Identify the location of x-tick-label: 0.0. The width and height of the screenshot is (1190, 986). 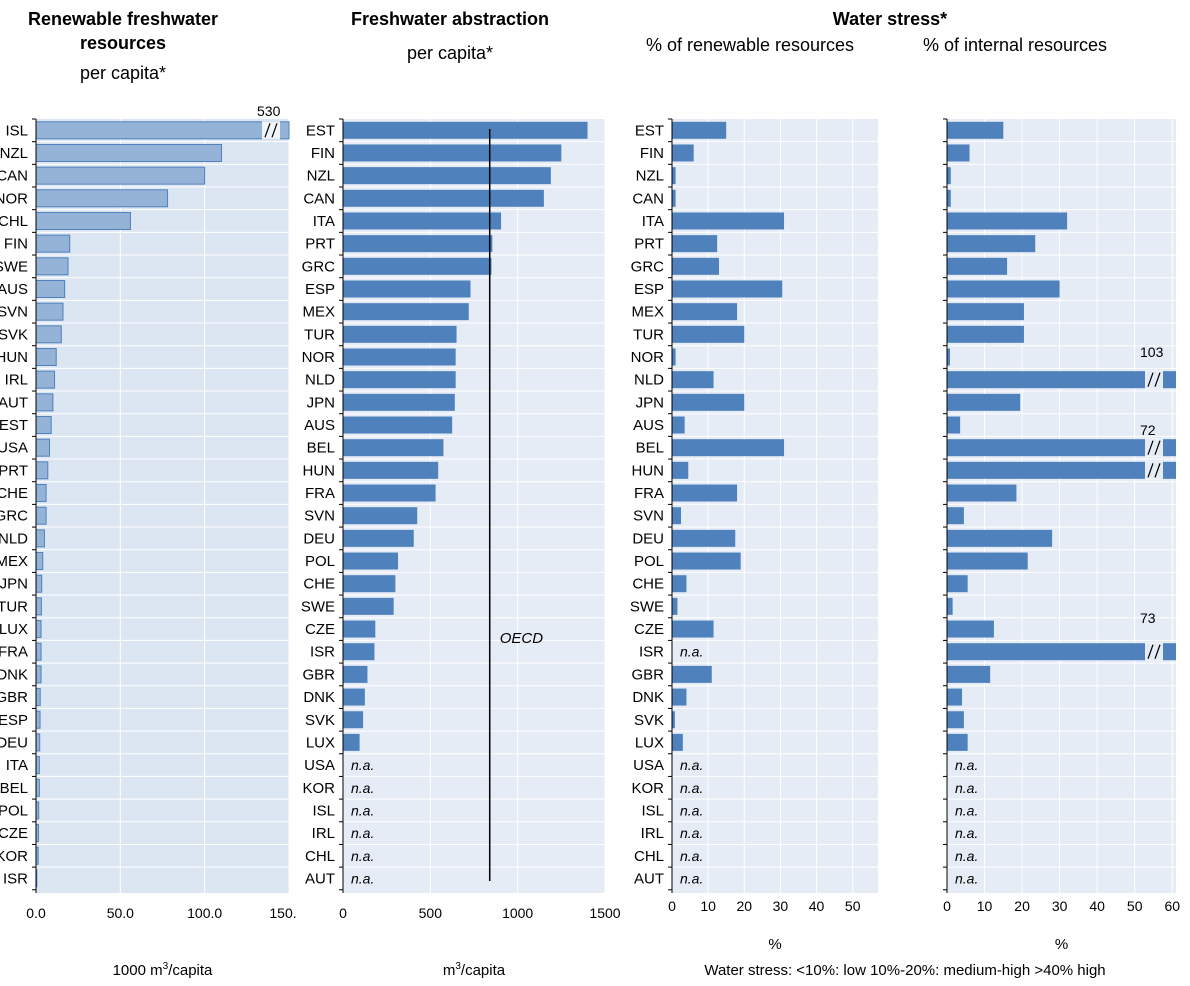
(36, 913).